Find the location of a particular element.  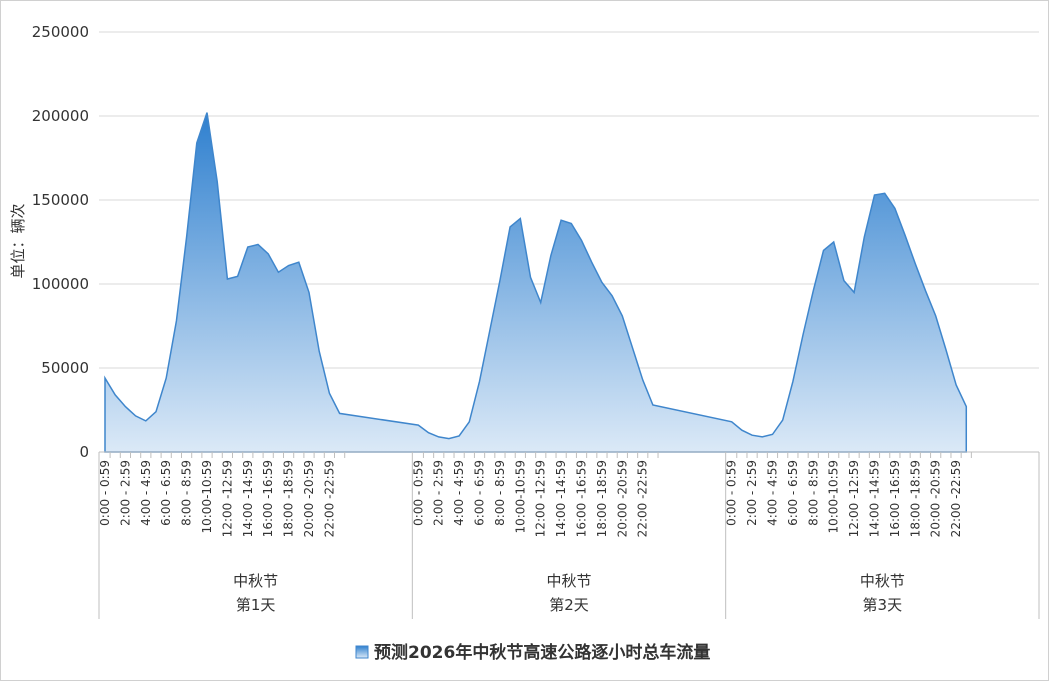

y-tick-label: 150000 is located at coordinates (60, 200).